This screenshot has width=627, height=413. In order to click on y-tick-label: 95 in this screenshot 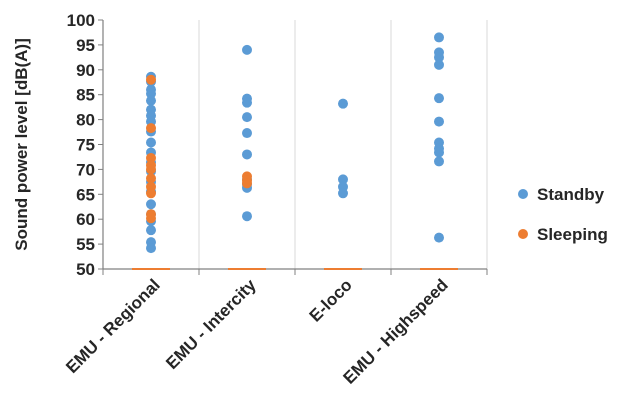, I will do `click(85, 45)`.